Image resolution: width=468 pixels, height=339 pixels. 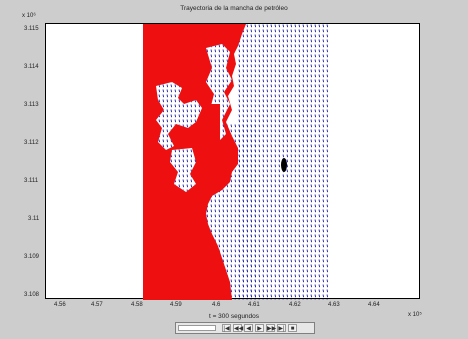 I want to click on x-tick: 4.6, so click(x=216, y=305).